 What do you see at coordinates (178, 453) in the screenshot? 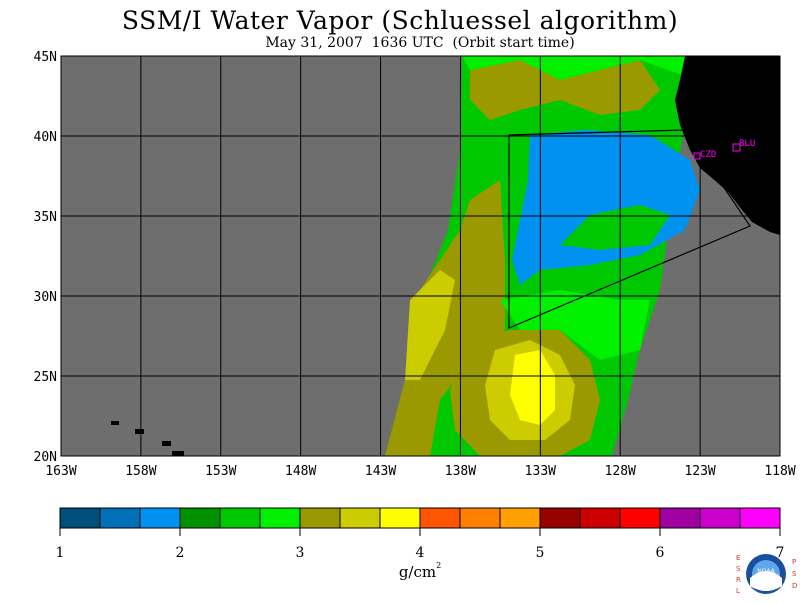
I see `island-hawaii` at bounding box center [178, 453].